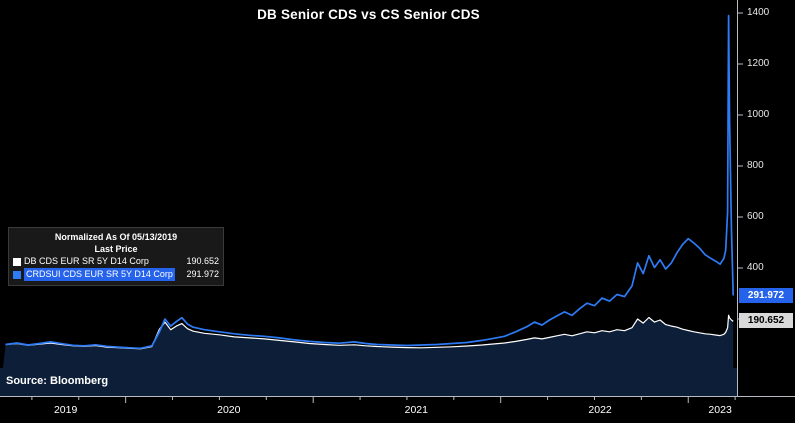  I want to click on source-label: Source: Bloomberg, so click(57, 381).